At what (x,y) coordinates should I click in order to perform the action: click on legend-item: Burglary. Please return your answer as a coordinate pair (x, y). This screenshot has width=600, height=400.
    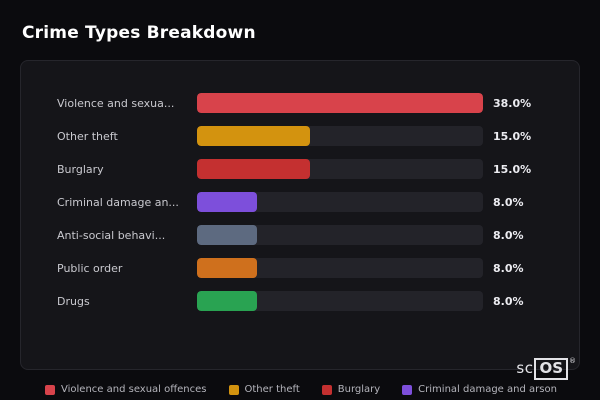
    Looking at the image, I should click on (351, 389).